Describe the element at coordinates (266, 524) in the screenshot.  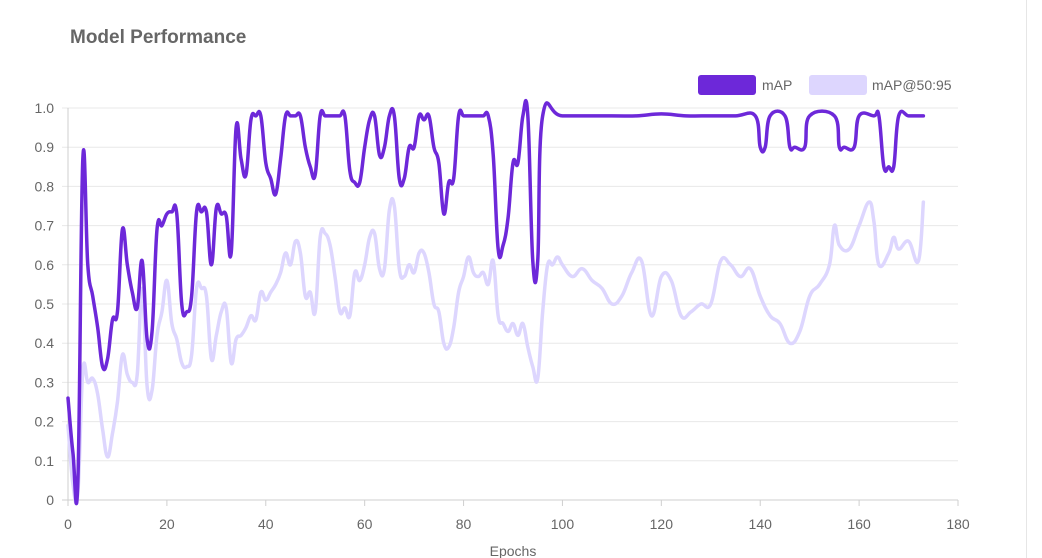
I see `x-tick-label: 40` at that location.